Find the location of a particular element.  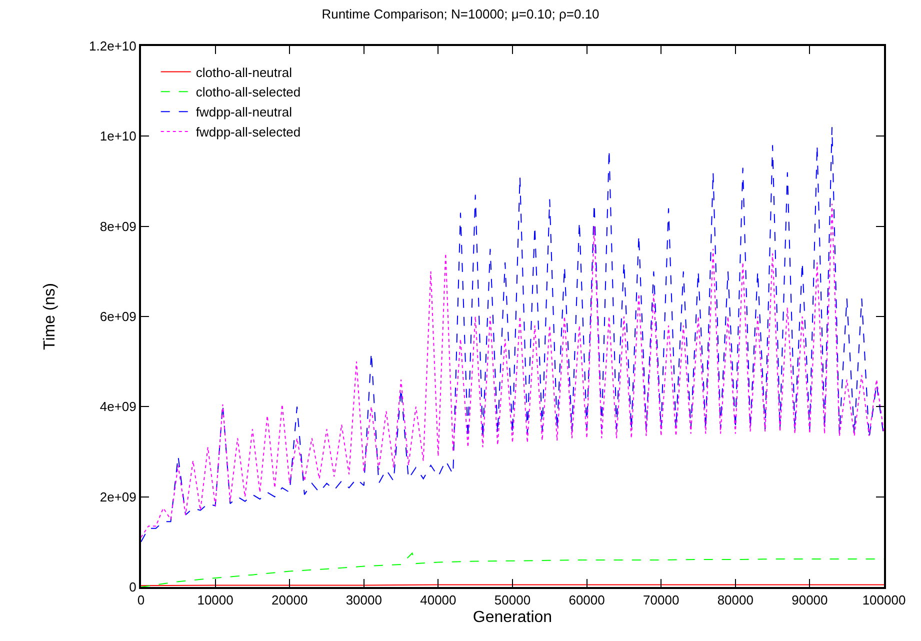

x-tick-label: 70000 is located at coordinates (661, 600).